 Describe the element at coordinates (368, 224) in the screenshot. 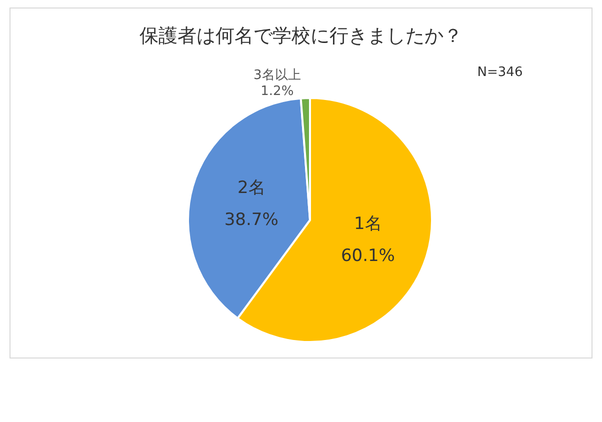

I see `label: 1名` at that location.